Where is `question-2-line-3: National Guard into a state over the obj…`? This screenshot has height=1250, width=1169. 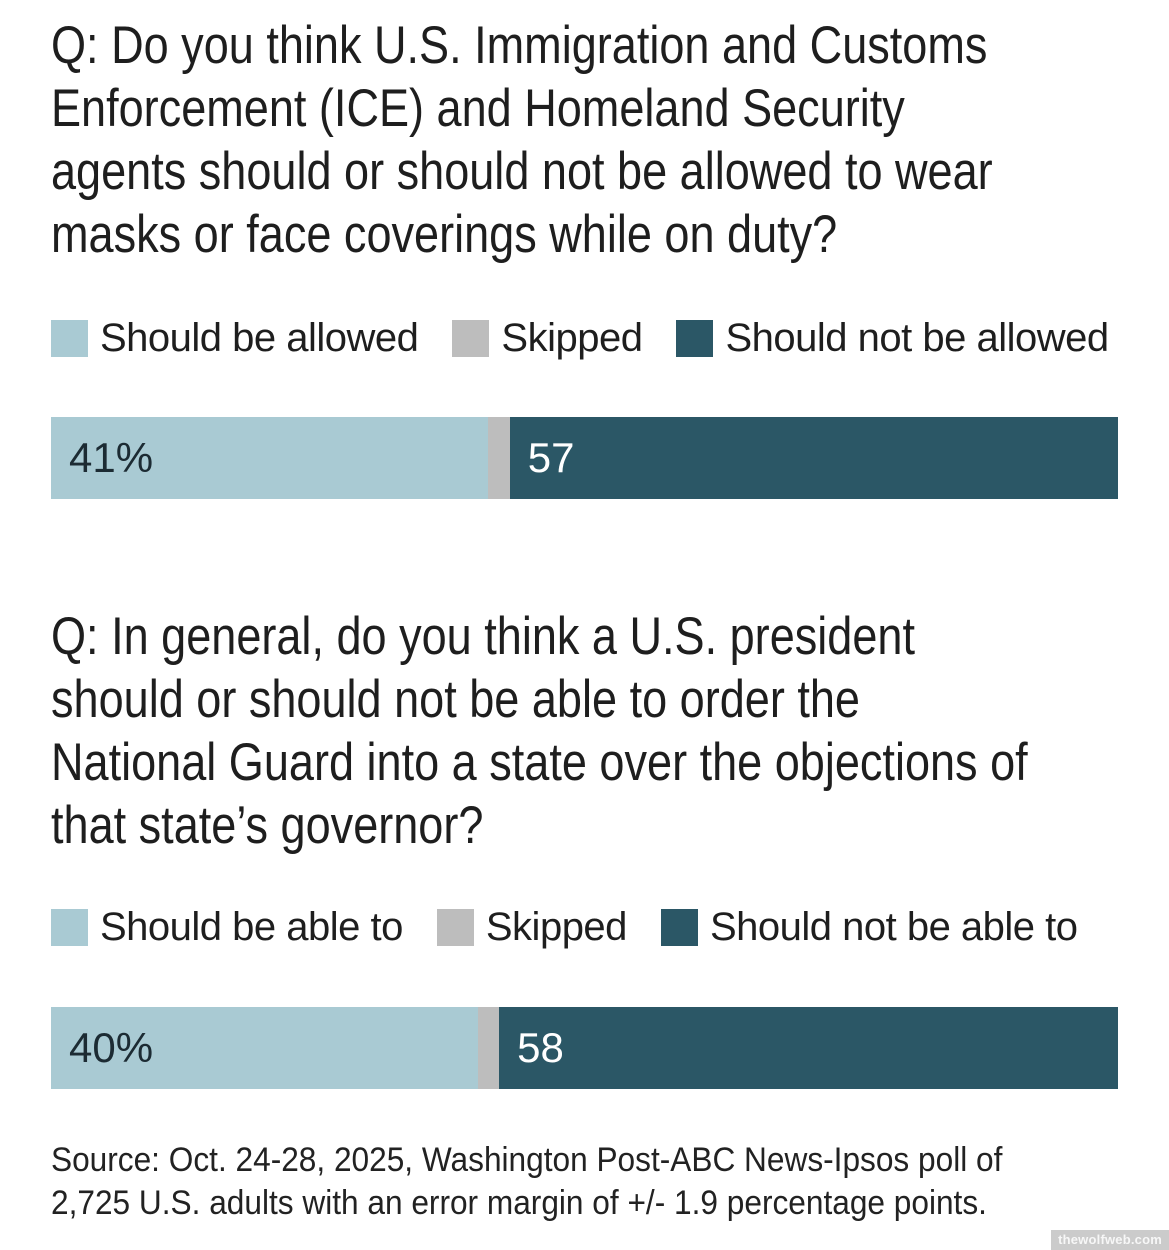 question-2-line-3: National Guard into a state over the obj… is located at coordinates (539, 762).